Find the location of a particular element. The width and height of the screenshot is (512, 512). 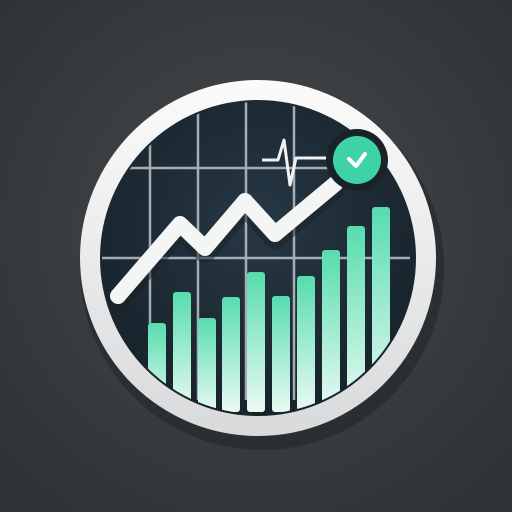

badge is located at coordinates (357, 160).